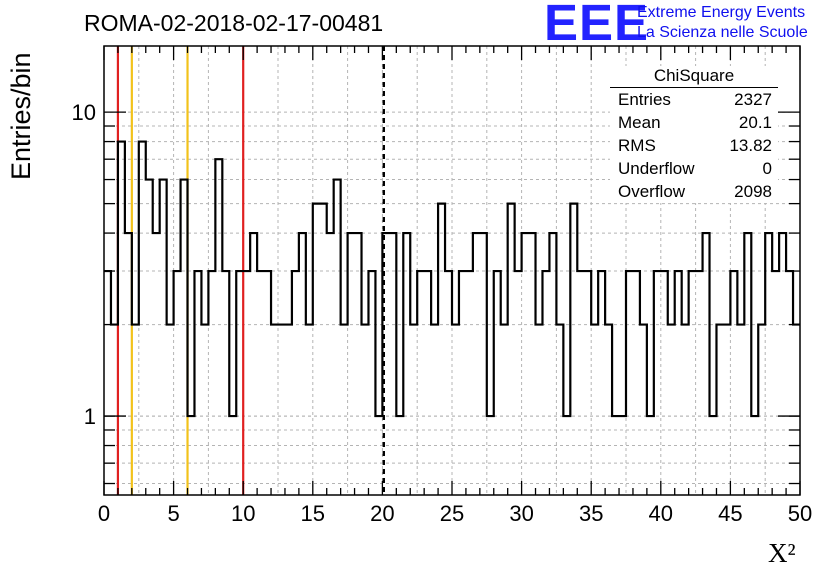 This screenshot has width=836, height=572. What do you see at coordinates (104, 513) in the screenshot?
I see `x-tick-label: 0` at bounding box center [104, 513].